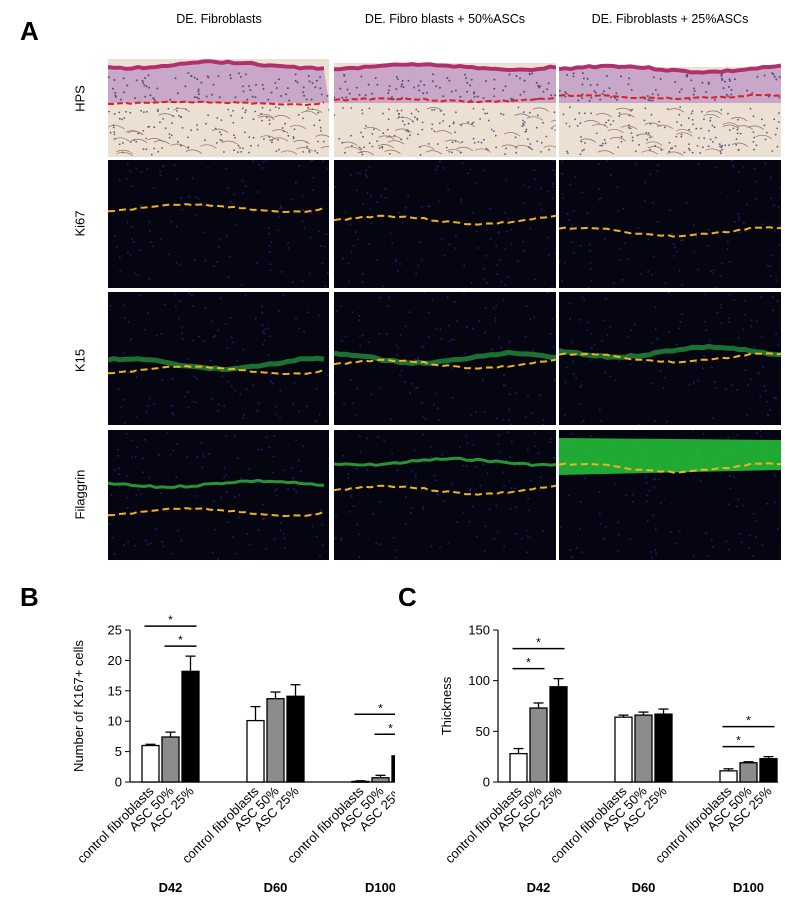 The image size is (785, 911). I want to click on chart-b-group-label: D100, so click(380, 887).